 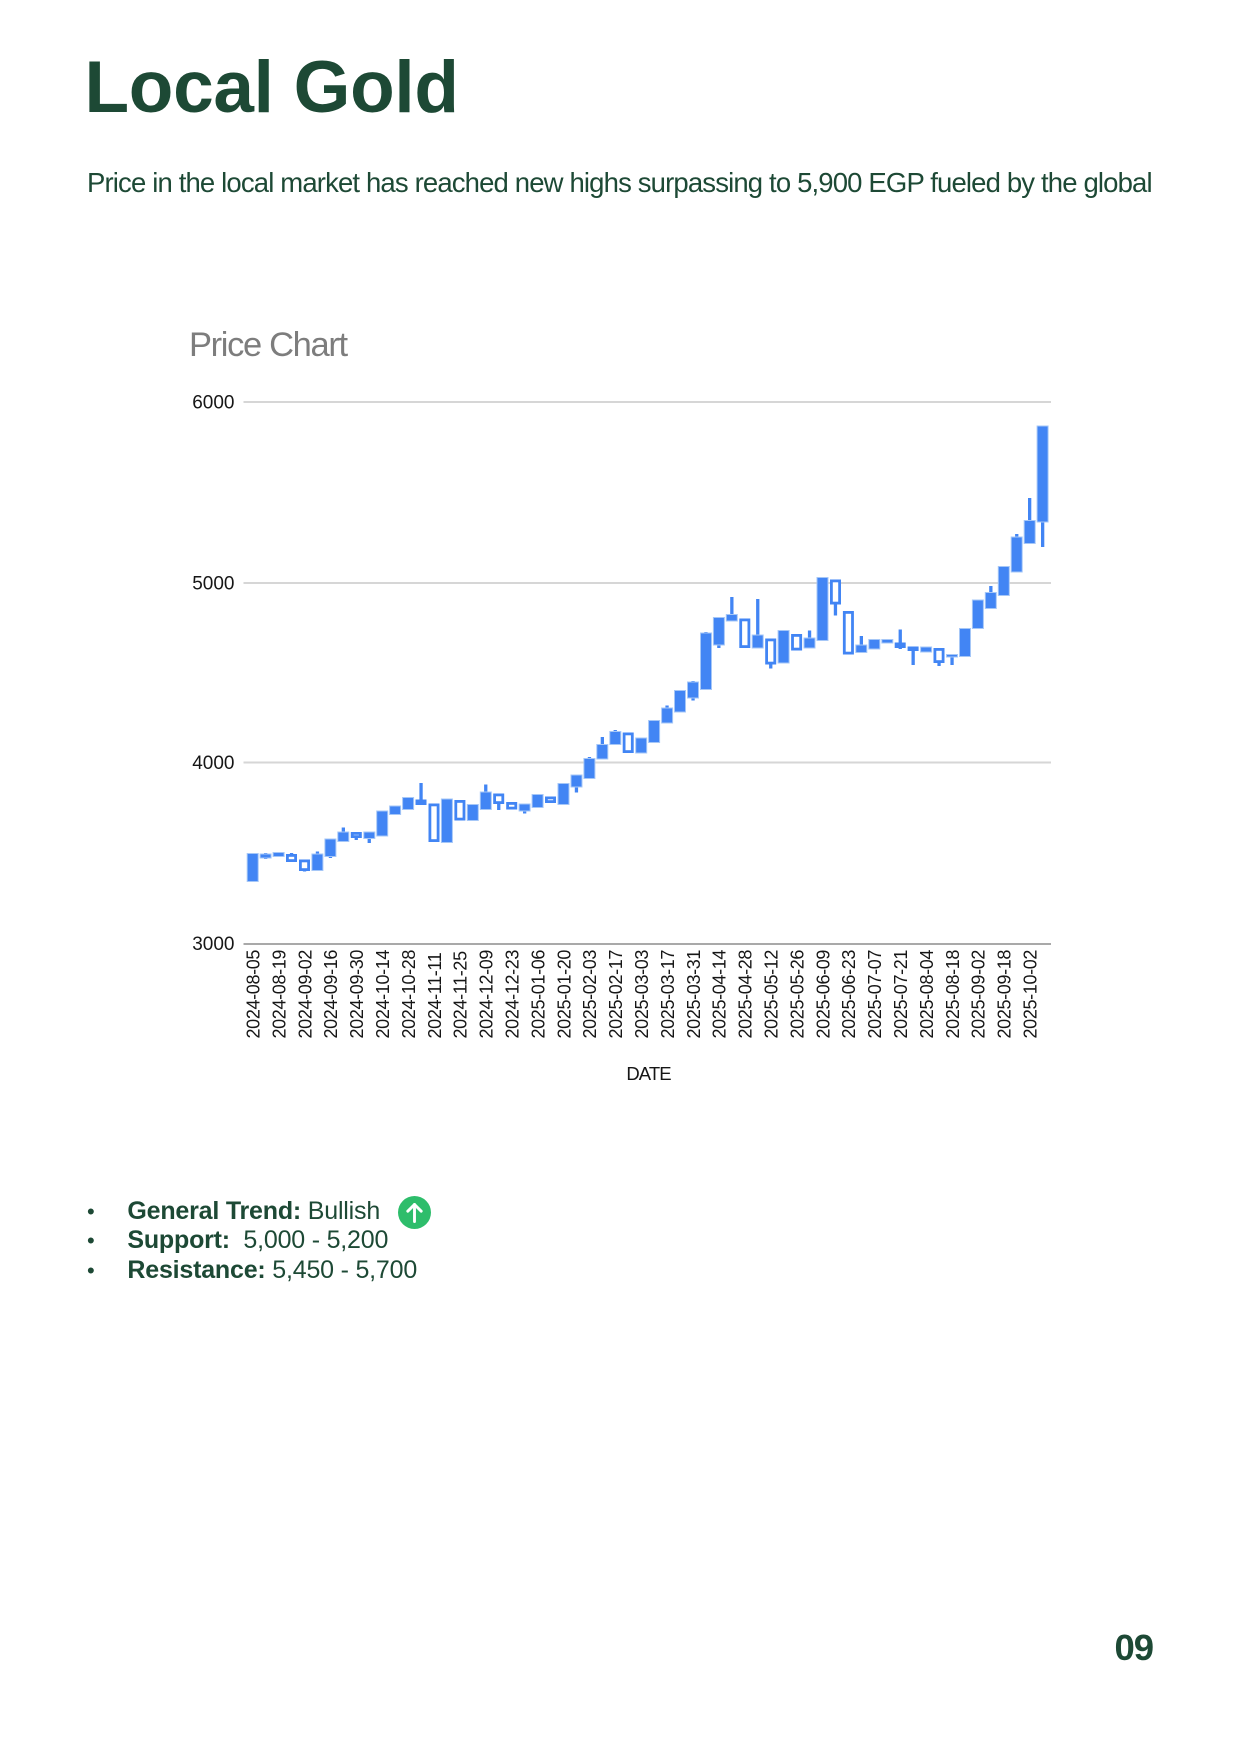 What do you see at coordinates (357, 994) in the screenshot?
I see `svg-text: 2024-09-30` at bounding box center [357, 994].